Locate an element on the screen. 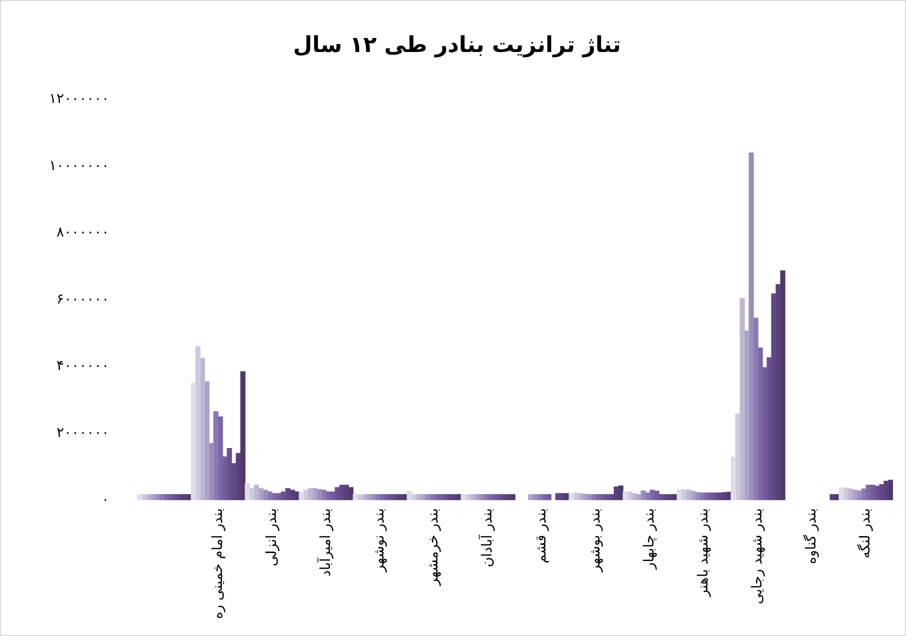 This screenshot has width=906, height=636. x-tick-label: بندر شهید باهنر is located at coordinates (704, 553).